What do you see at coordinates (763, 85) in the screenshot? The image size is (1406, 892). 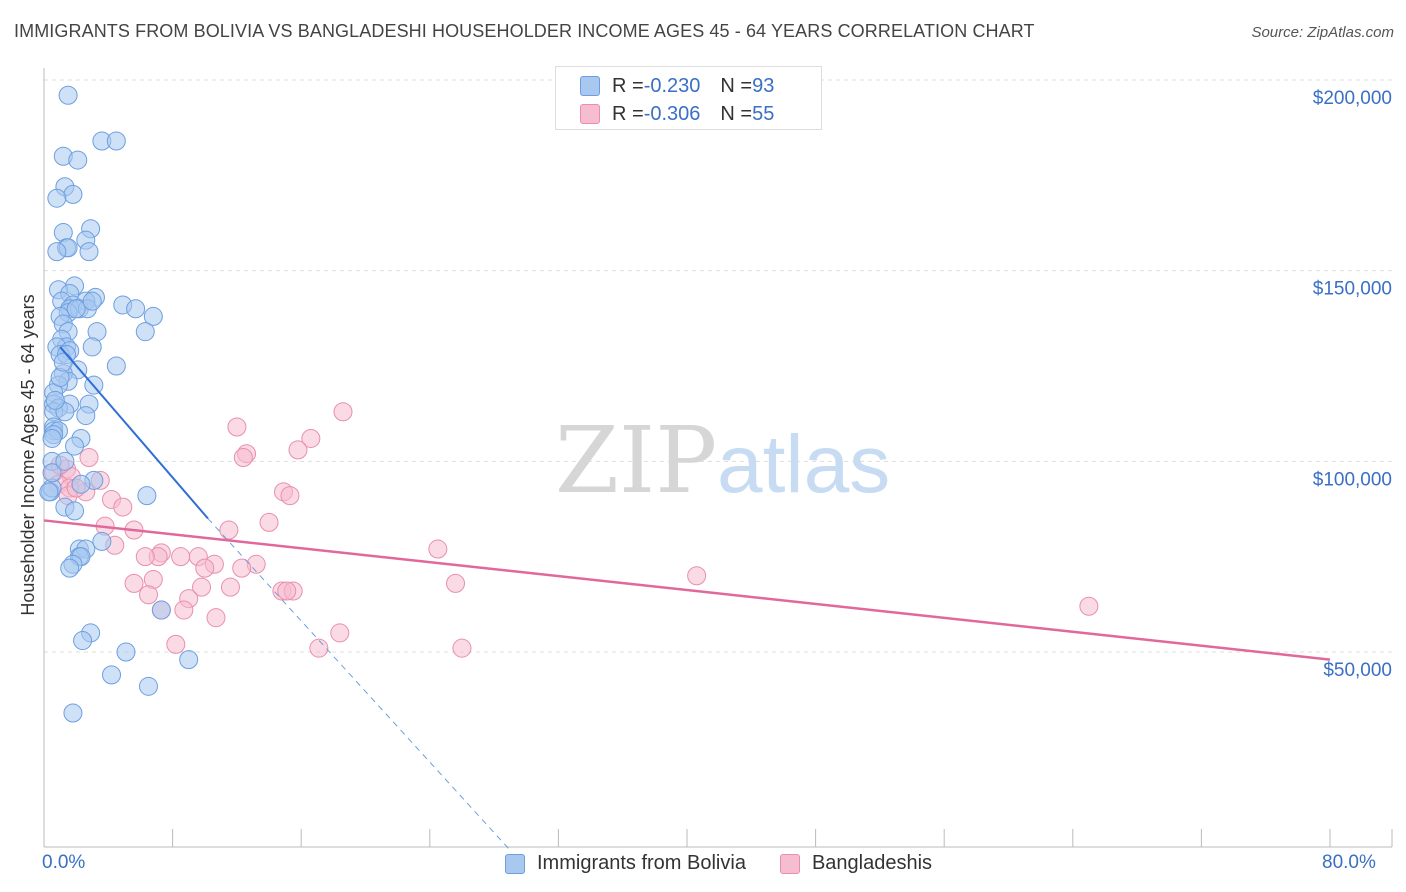 I see `legend-n-value: 93` at bounding box center [763, 85].